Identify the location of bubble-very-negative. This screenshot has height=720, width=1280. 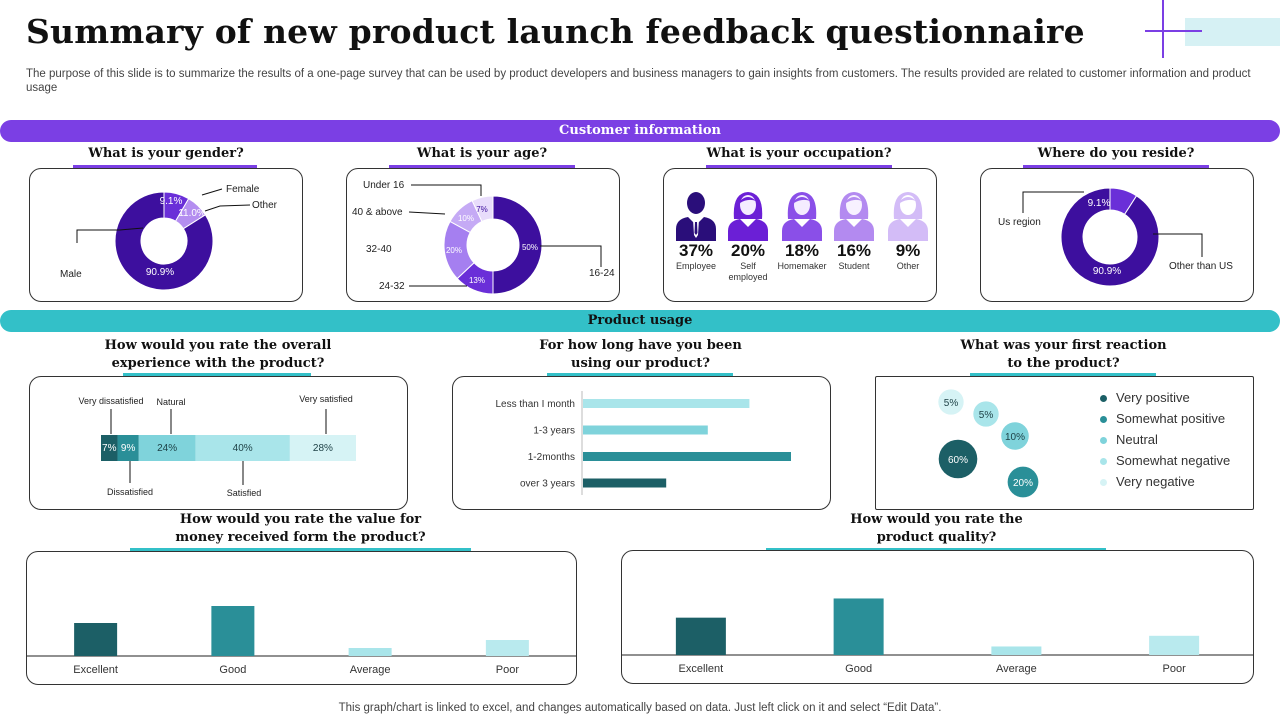
(951, 402).